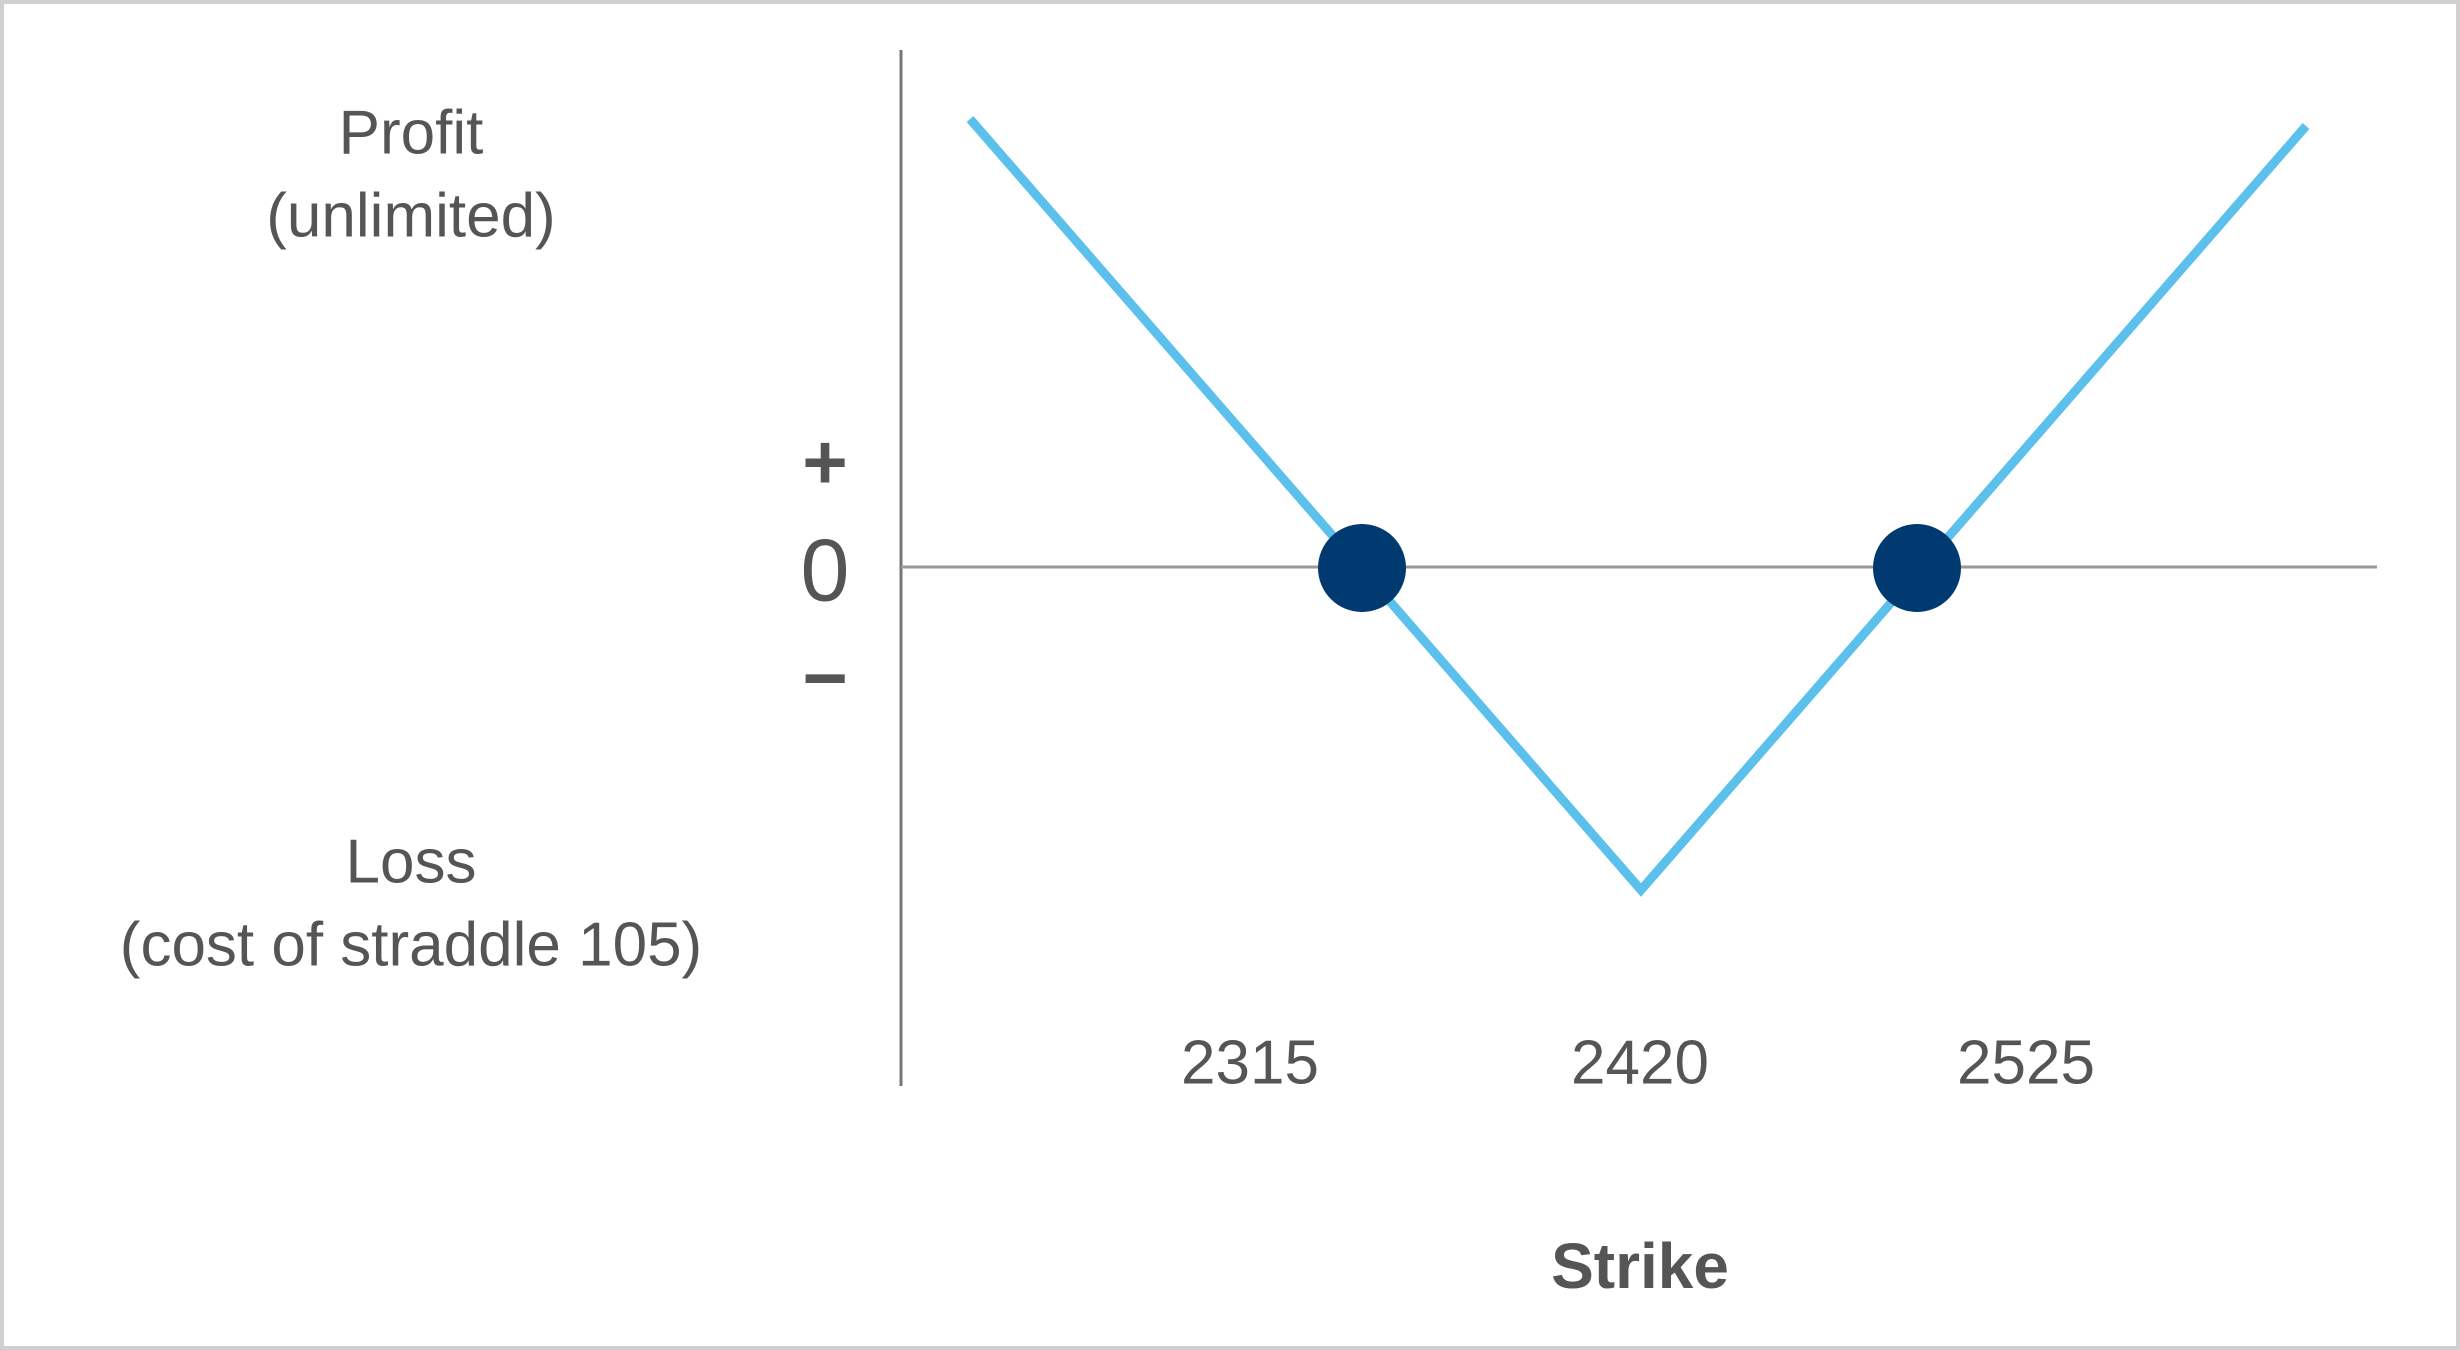  What do you see at coordinates (825, 678) in the screenshot?
I see `minus-sign: −` at bounding box center [825, 678].